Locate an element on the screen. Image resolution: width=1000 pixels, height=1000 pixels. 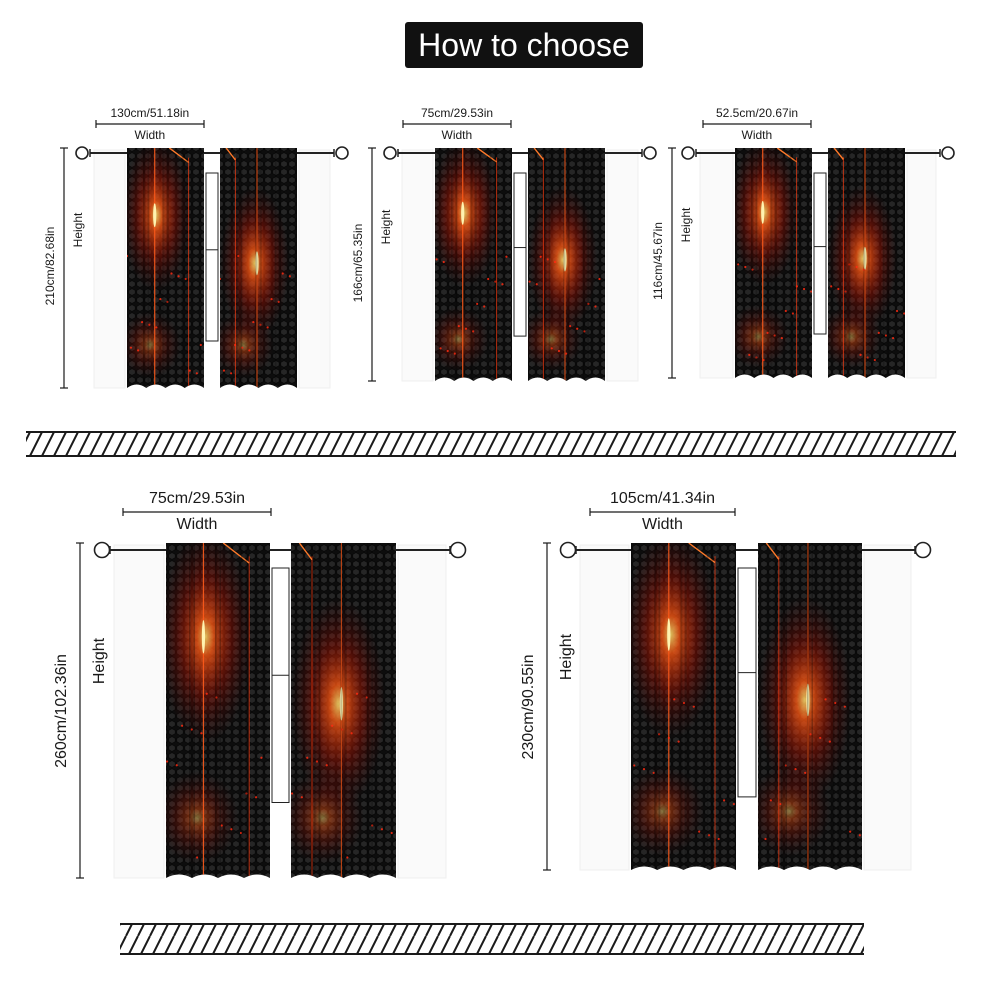
height-value: 166cm/65.35in is located at coordinates (358, 262).